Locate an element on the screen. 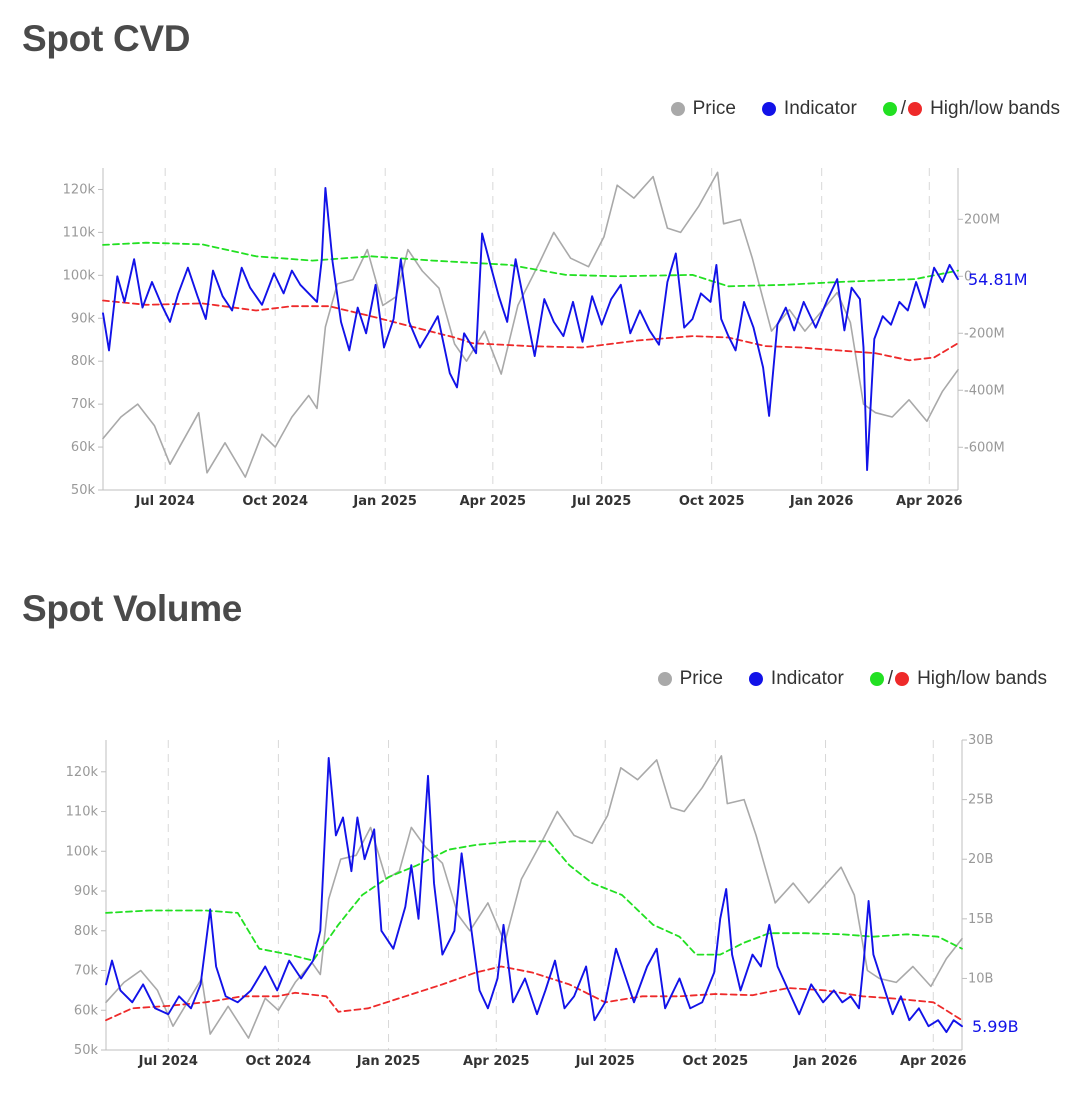 The width and height of the screenshot is (1077, 1119). right-tick-label: 200M is located at coordinates (982, 219).